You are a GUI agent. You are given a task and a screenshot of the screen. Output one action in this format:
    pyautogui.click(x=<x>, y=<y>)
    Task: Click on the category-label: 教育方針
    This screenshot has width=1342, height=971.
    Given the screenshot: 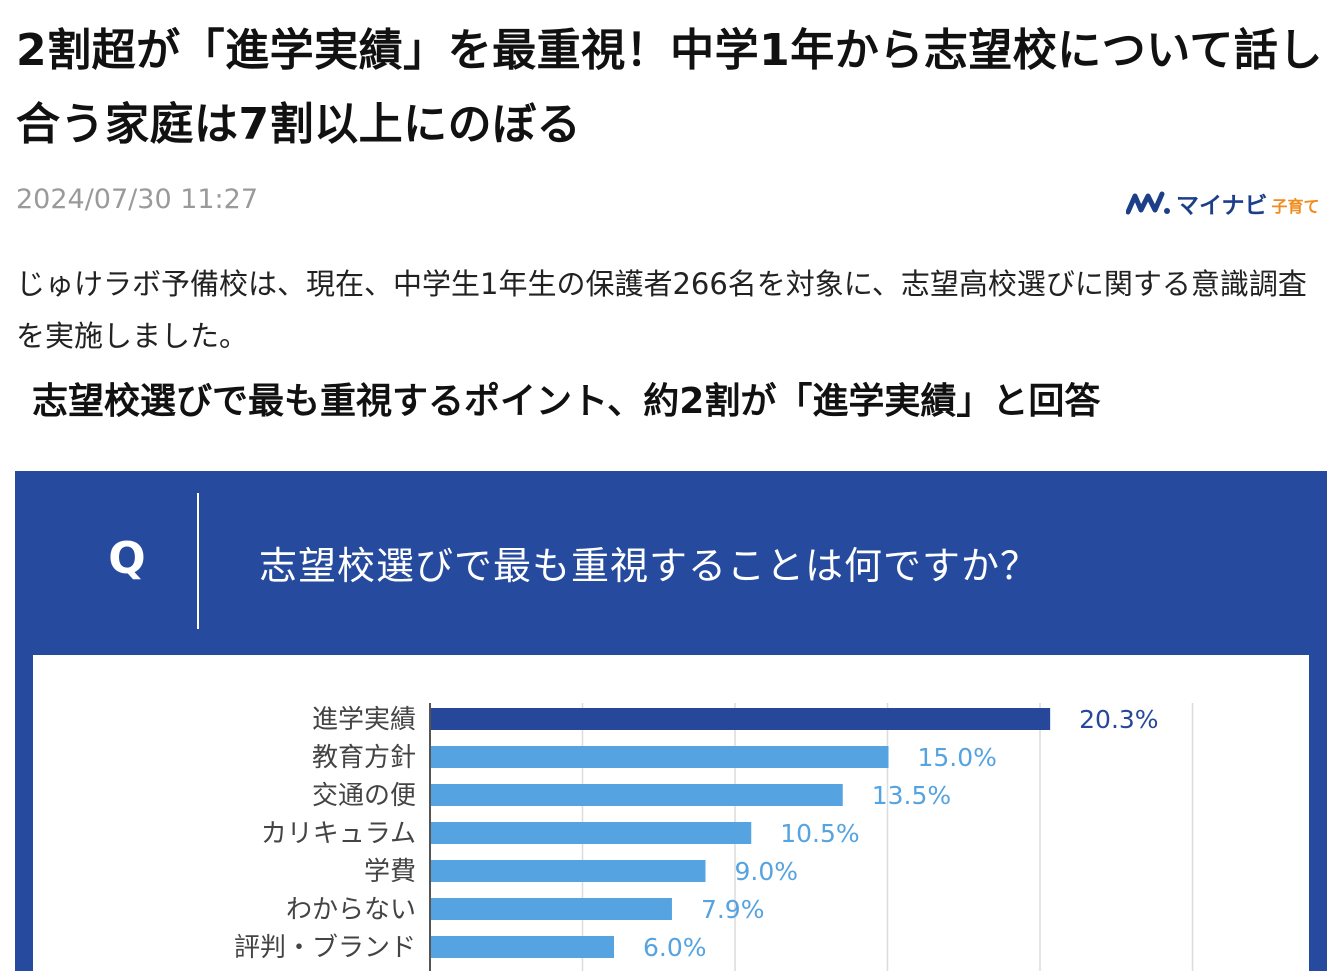 What is the action you would take?
    pyautogui.click(x=364, y=758)
    